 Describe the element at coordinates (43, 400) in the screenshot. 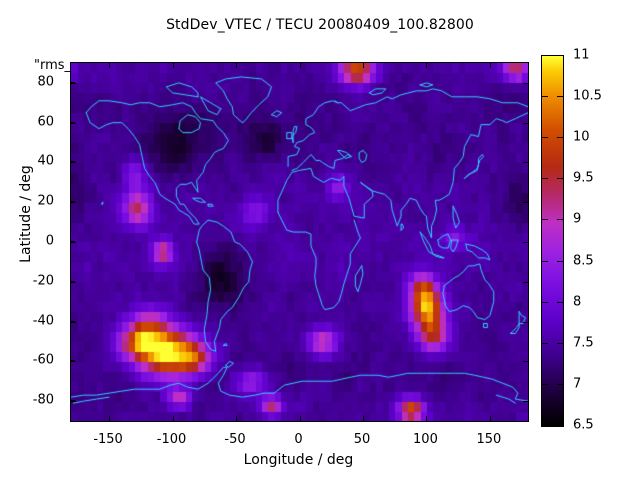

I see `y-axis-tick-label: -80` at that location.